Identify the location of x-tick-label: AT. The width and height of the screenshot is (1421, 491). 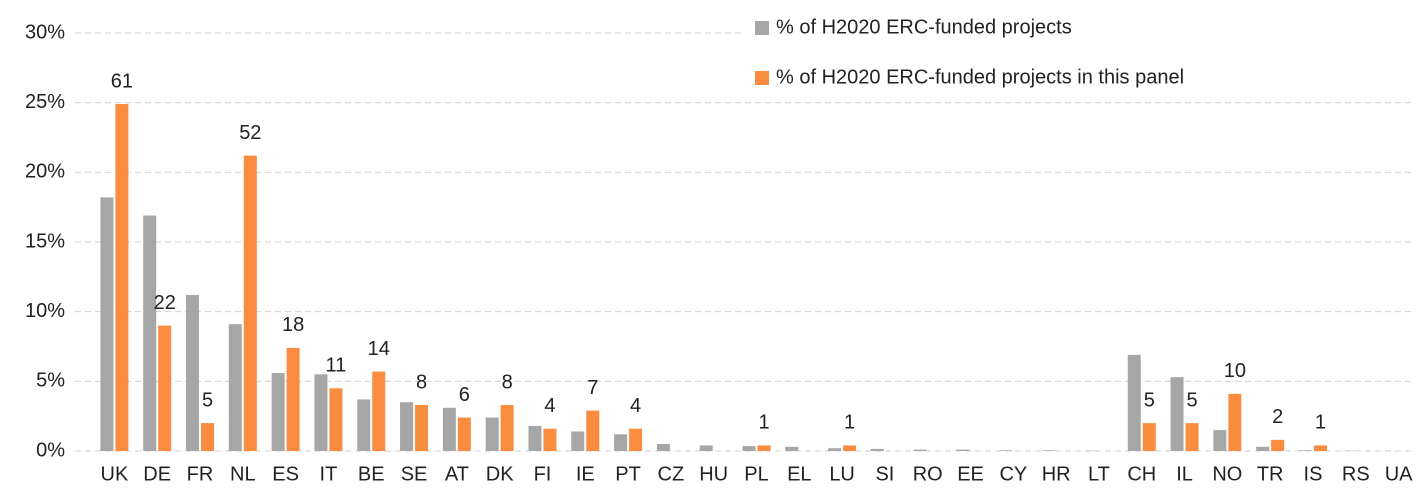
(457, 474).